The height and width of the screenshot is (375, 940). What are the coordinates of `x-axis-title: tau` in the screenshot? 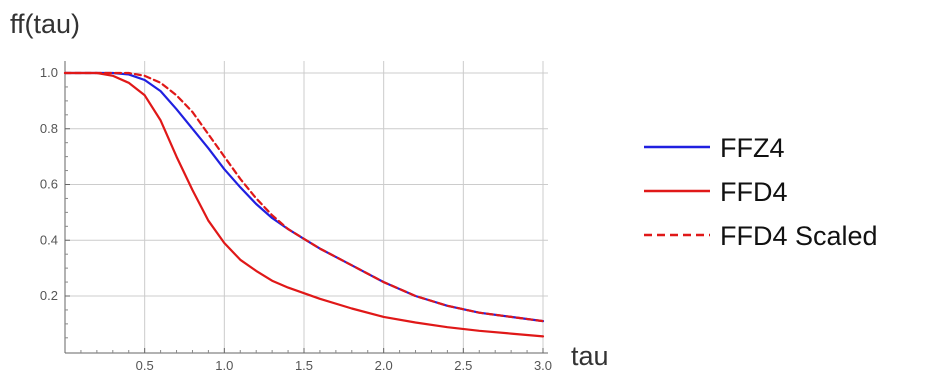 It's located at (590, 356).